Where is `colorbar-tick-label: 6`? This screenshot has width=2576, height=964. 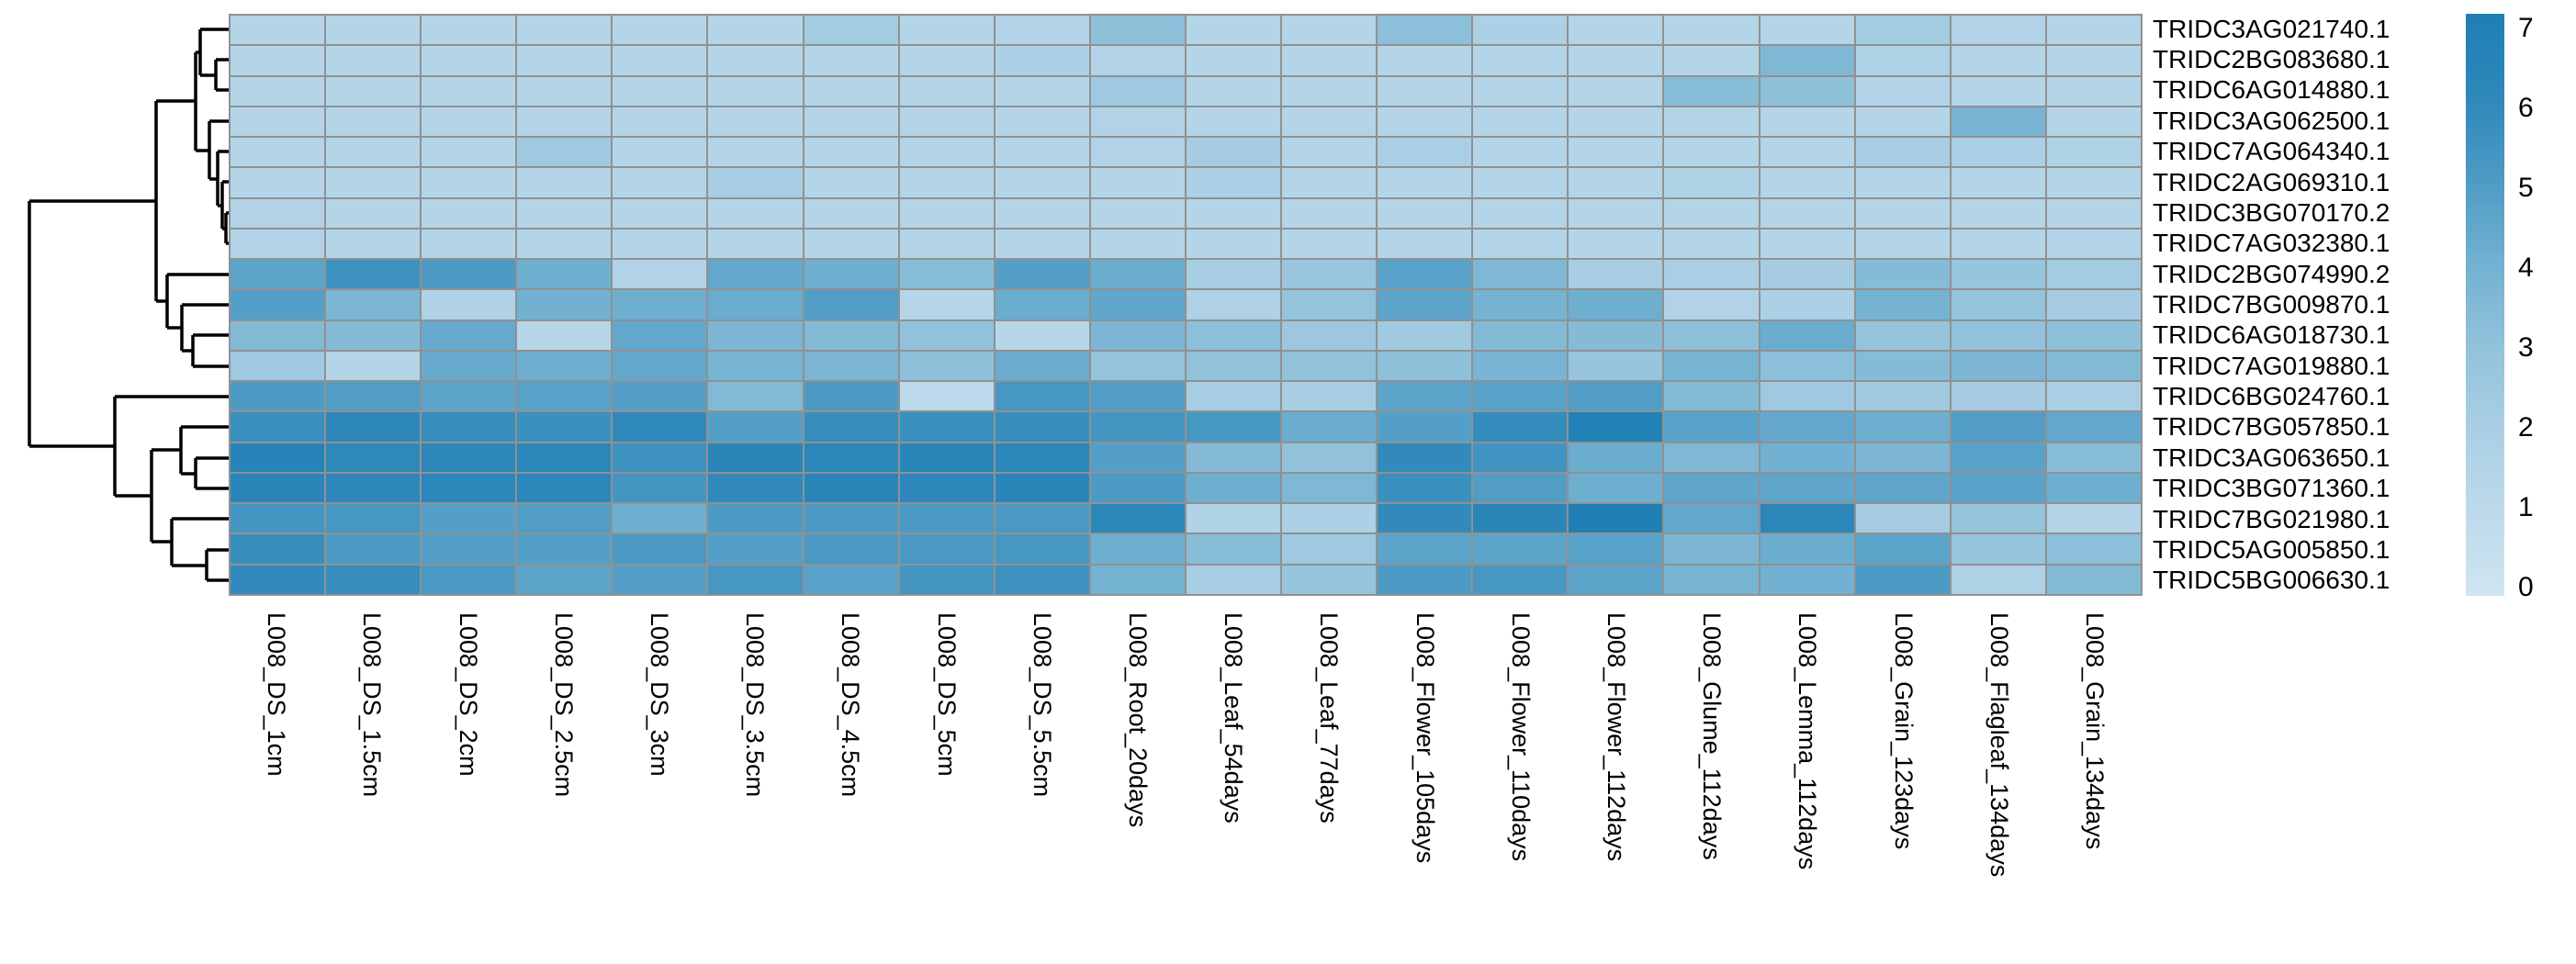
colorbar-tick-label: 6 is located at coordinates (2526, 108).